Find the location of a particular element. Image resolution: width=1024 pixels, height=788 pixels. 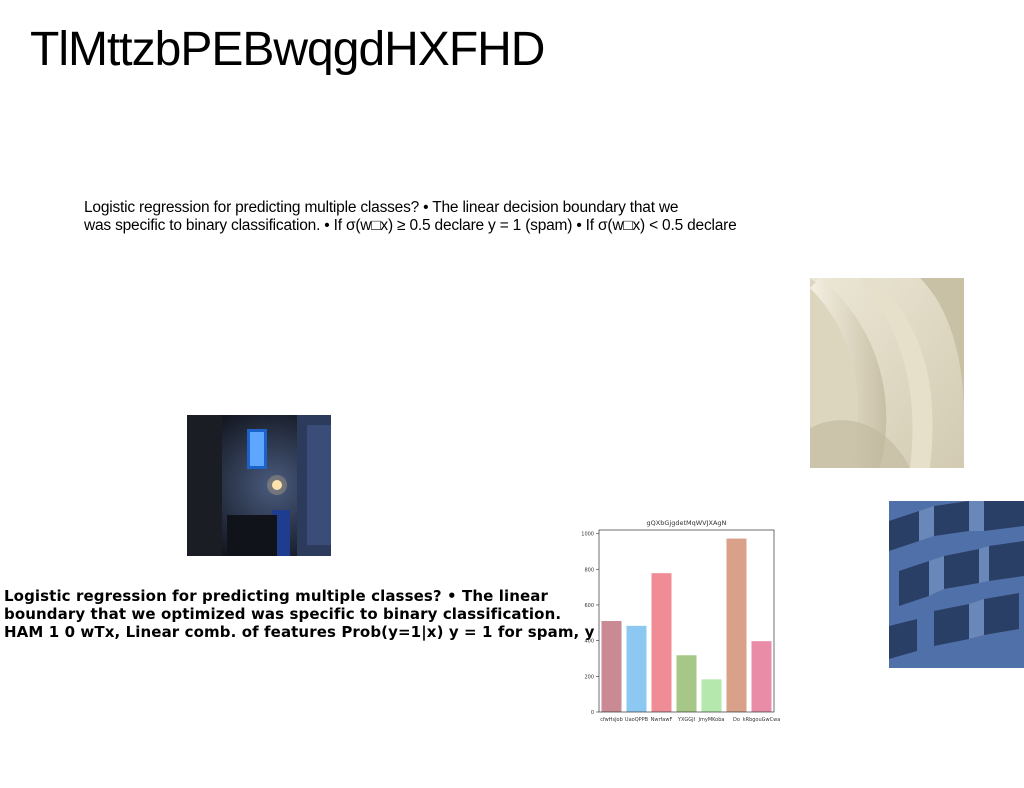

y-tick-label: 0 is located at coordinates (592, 713).